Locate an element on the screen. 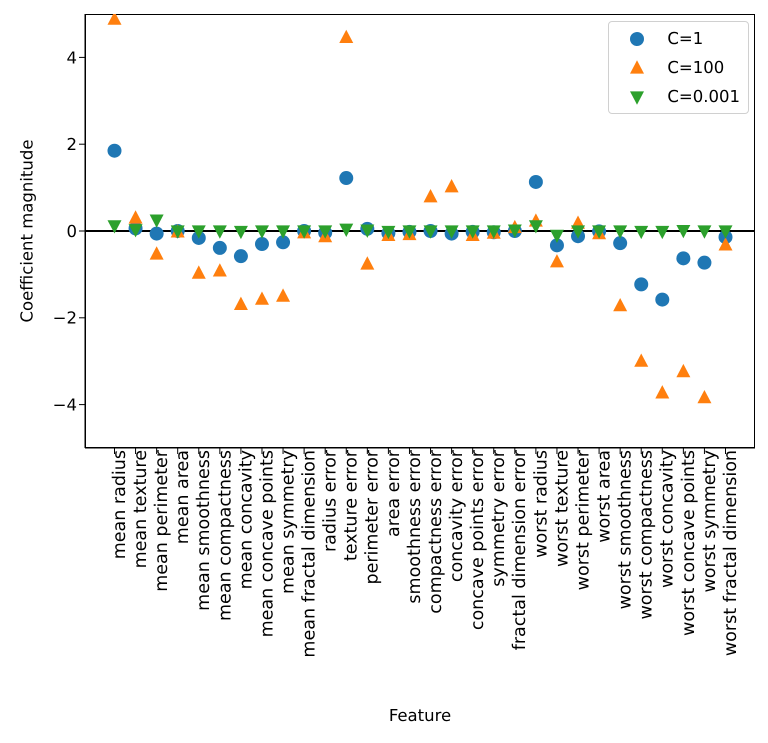  x-axis-title: Feature is located at coordinates (420, 715).